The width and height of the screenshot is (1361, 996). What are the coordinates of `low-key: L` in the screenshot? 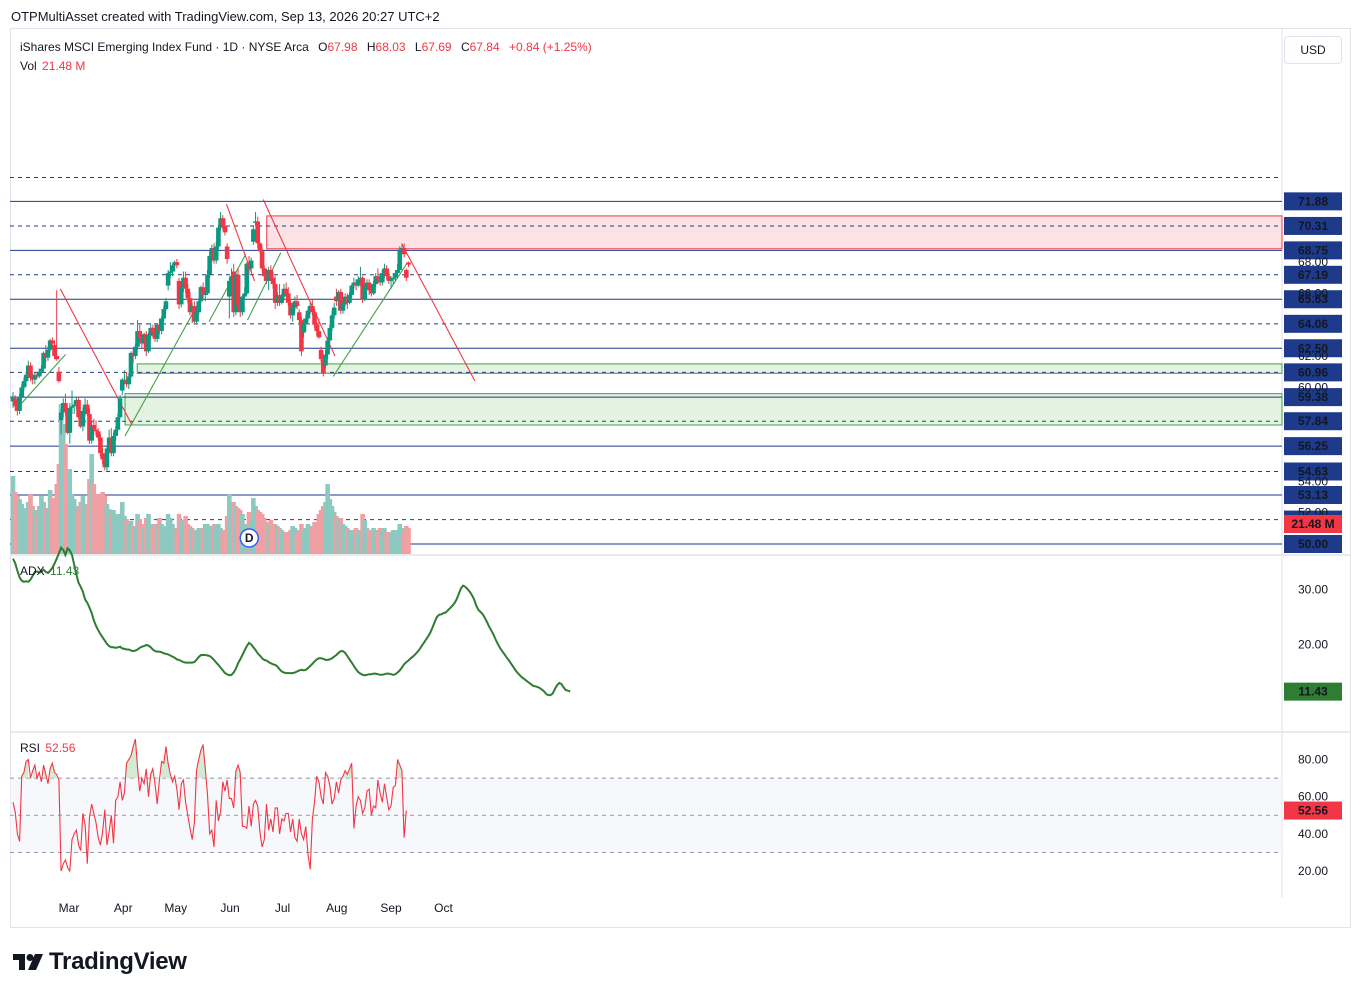 It's located at (418, 47).